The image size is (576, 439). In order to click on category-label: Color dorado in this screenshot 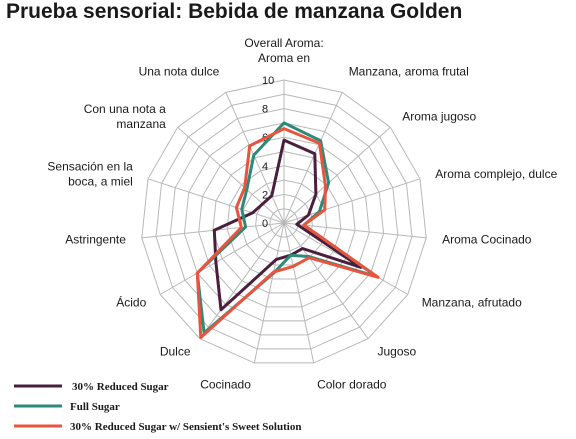, I will do `click(352, 385)`.